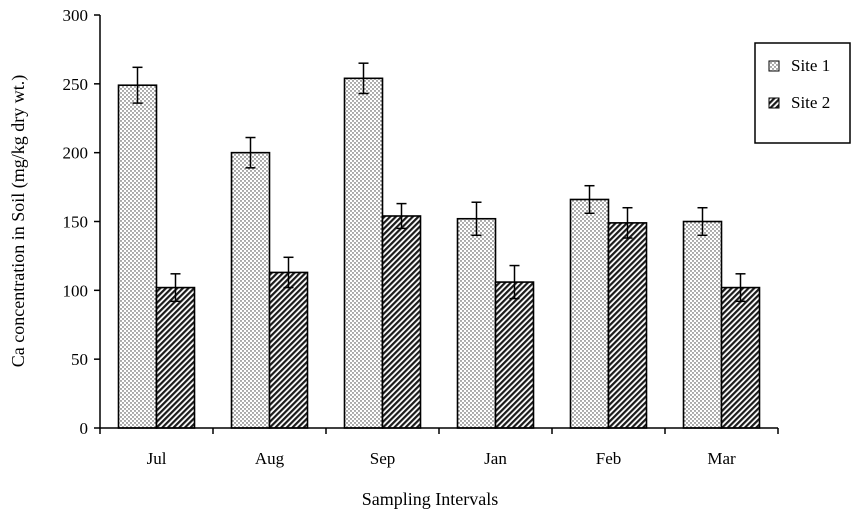  What do you see at coordinates (589, 199) in the screenshot?
I see `error-bar-site-1-feb` at bounding box center [589, 199].